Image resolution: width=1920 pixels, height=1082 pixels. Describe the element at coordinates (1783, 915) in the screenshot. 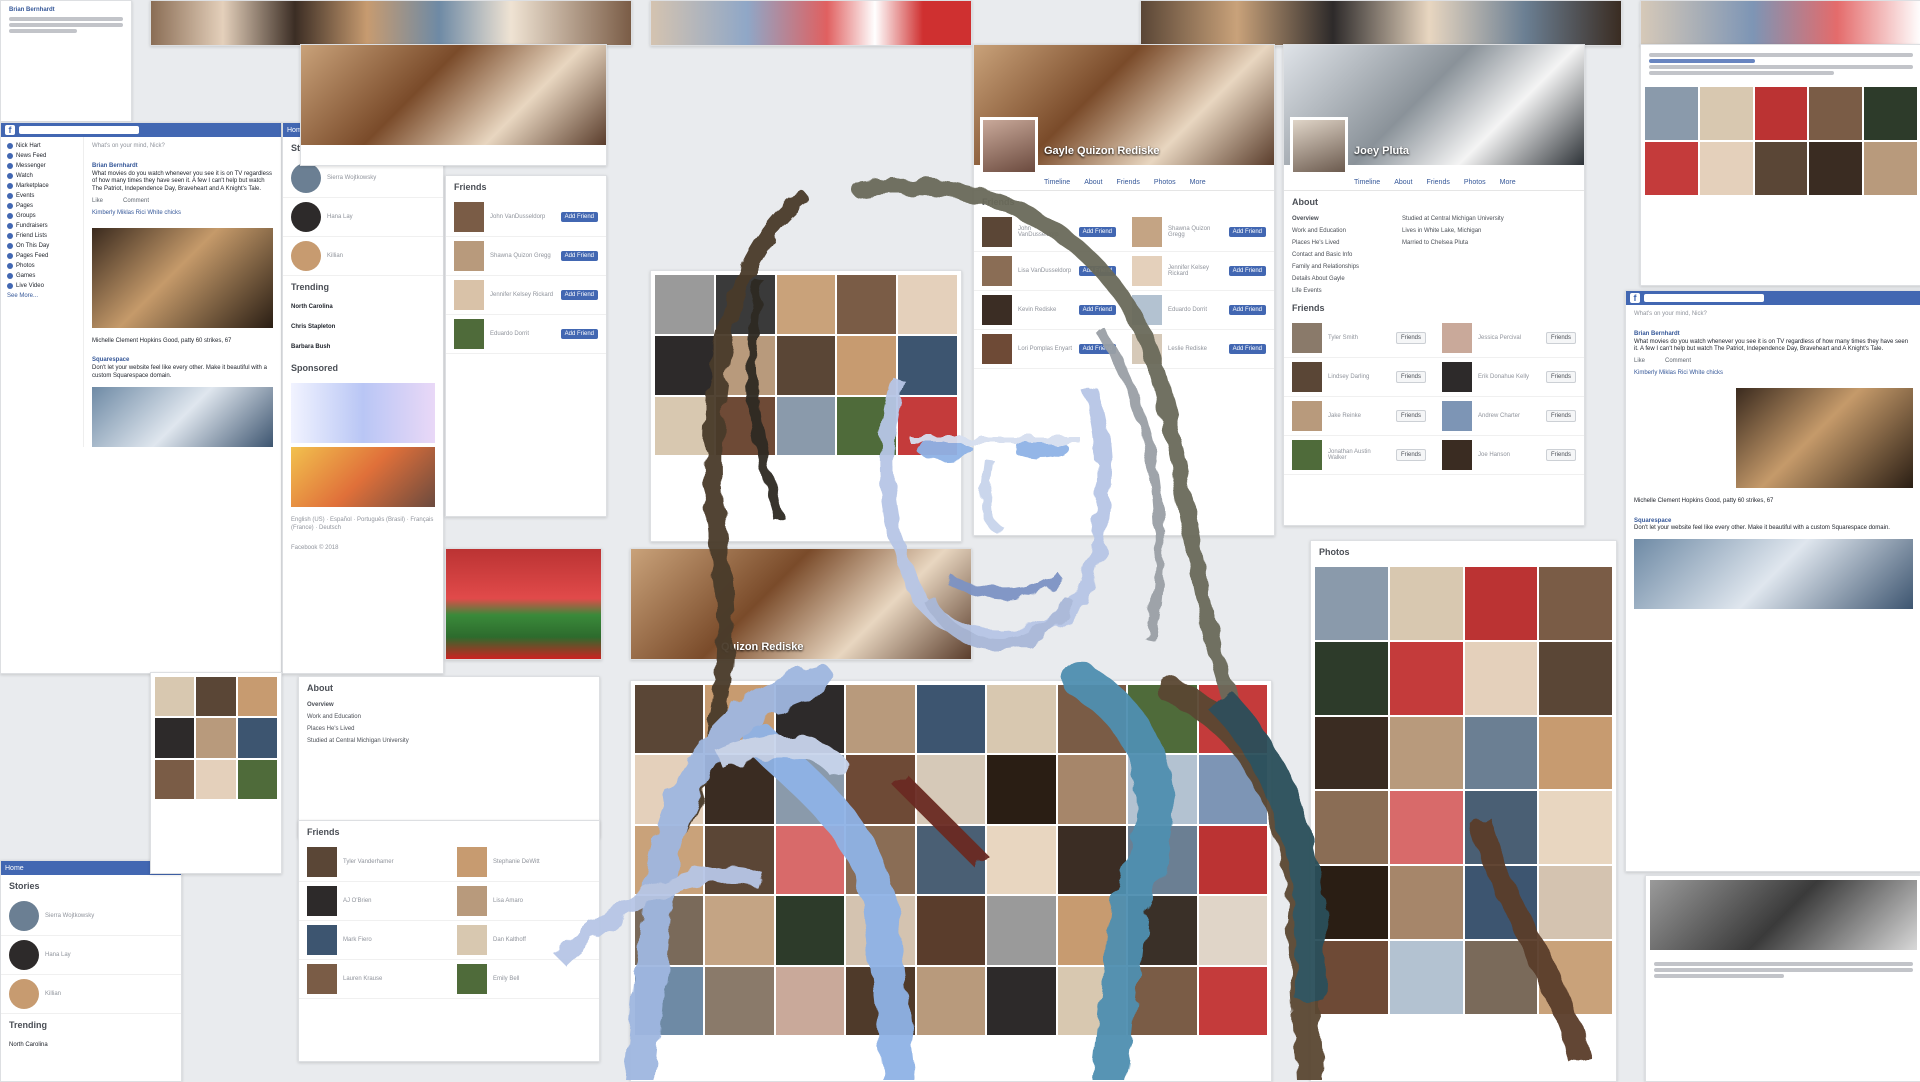

I see `photo` at that location.